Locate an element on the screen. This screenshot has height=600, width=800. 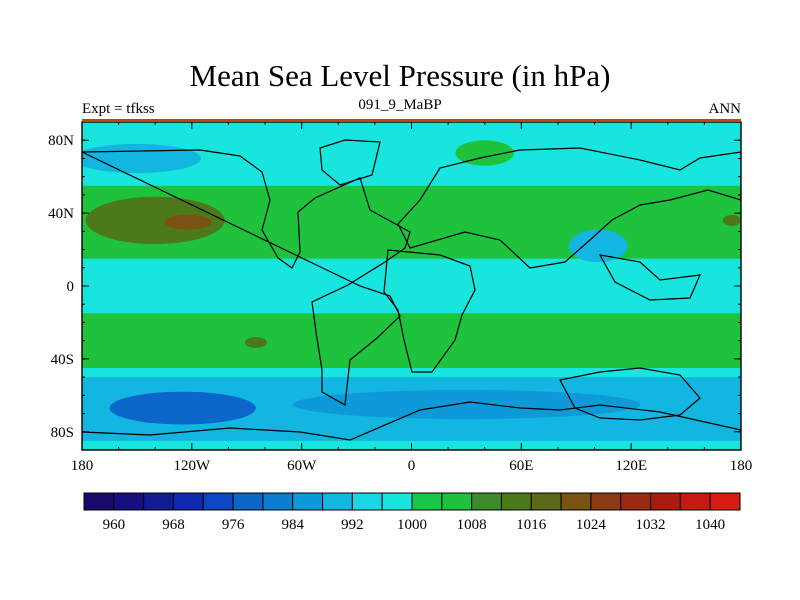
coastline-antarctica is located at coordinates (411, 425).